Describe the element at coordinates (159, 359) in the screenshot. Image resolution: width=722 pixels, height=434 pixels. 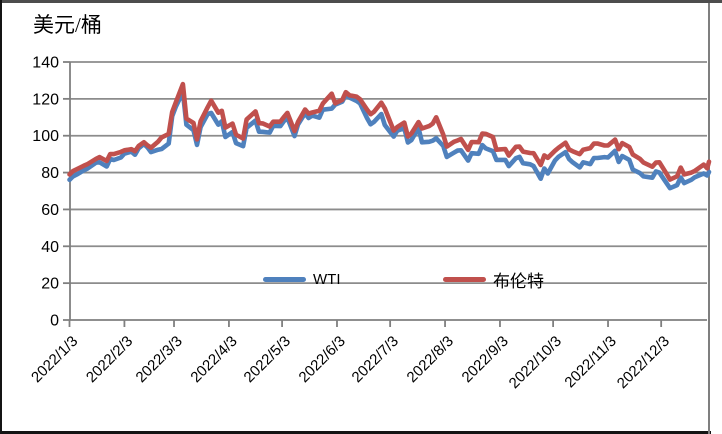
I see `x-tick-label: 2022/3/3` at that location.